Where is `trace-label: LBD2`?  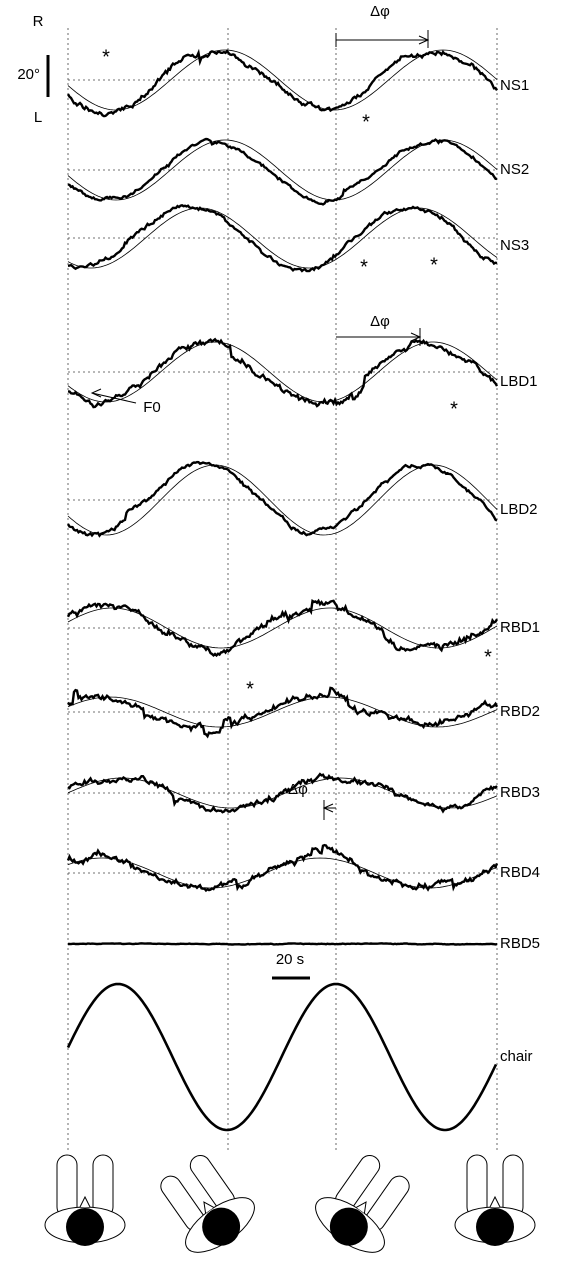
trace-label: LBD2 is located at coordinates (519, 509).